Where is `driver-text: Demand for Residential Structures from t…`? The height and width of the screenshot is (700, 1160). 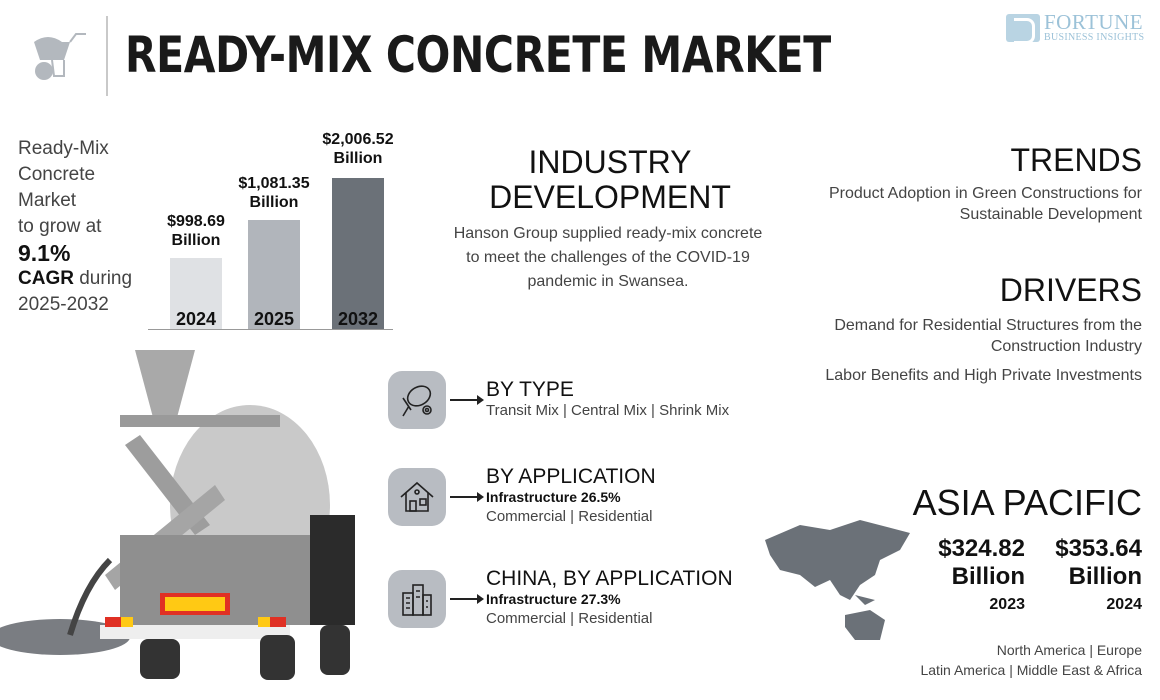 driver-text: Demand for Residential Structures from t… is located at coordinates (988, 325).